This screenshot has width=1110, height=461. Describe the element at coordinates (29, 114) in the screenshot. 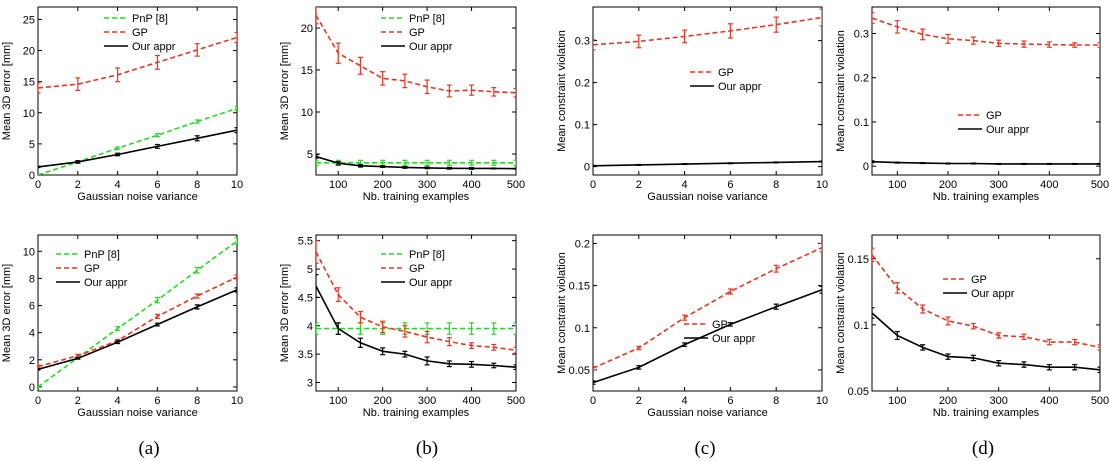

I see `y-tick-label: 10` at that location.